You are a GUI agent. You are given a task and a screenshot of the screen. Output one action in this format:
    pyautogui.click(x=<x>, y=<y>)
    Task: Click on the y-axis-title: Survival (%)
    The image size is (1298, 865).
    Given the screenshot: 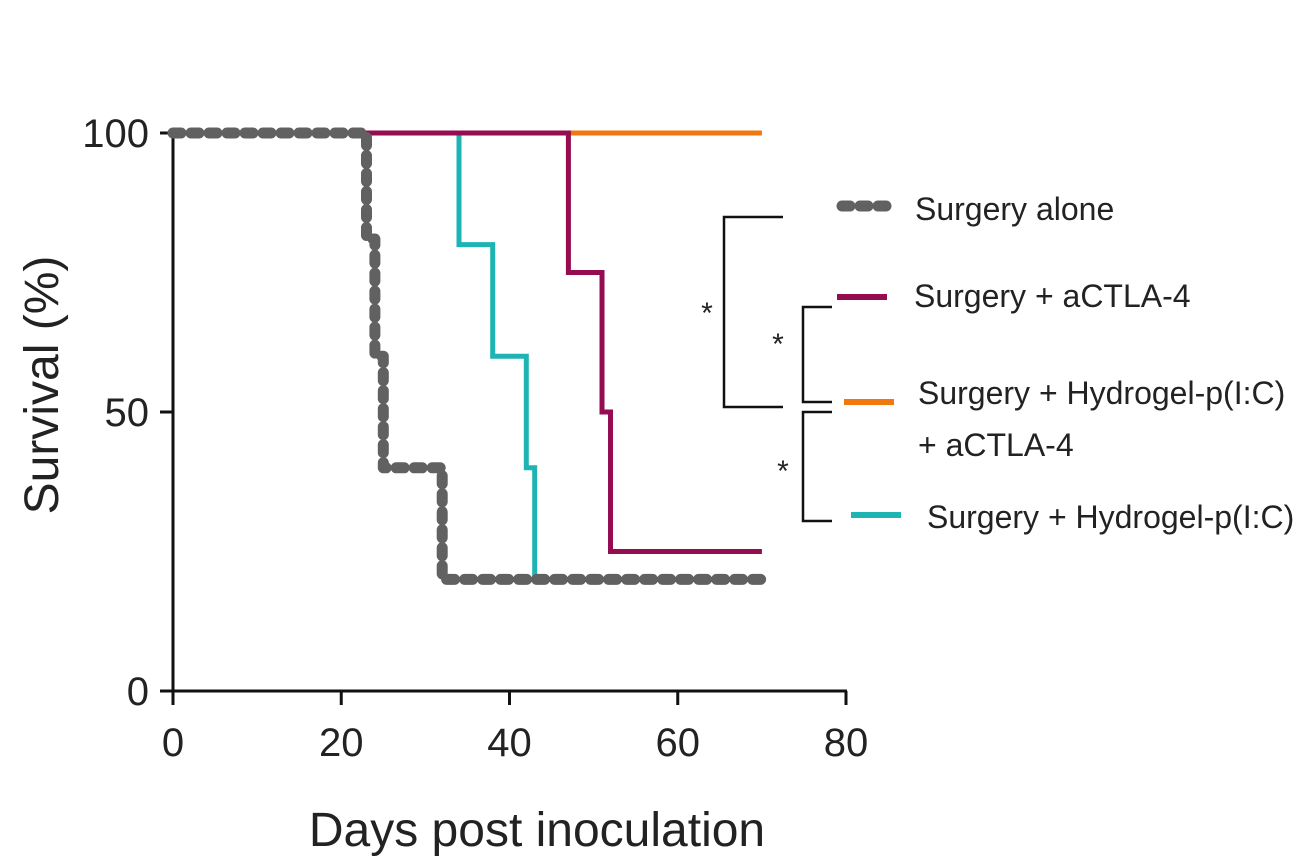 What is the action you would take?
    pyautogui.click(x=42, y=385)
    